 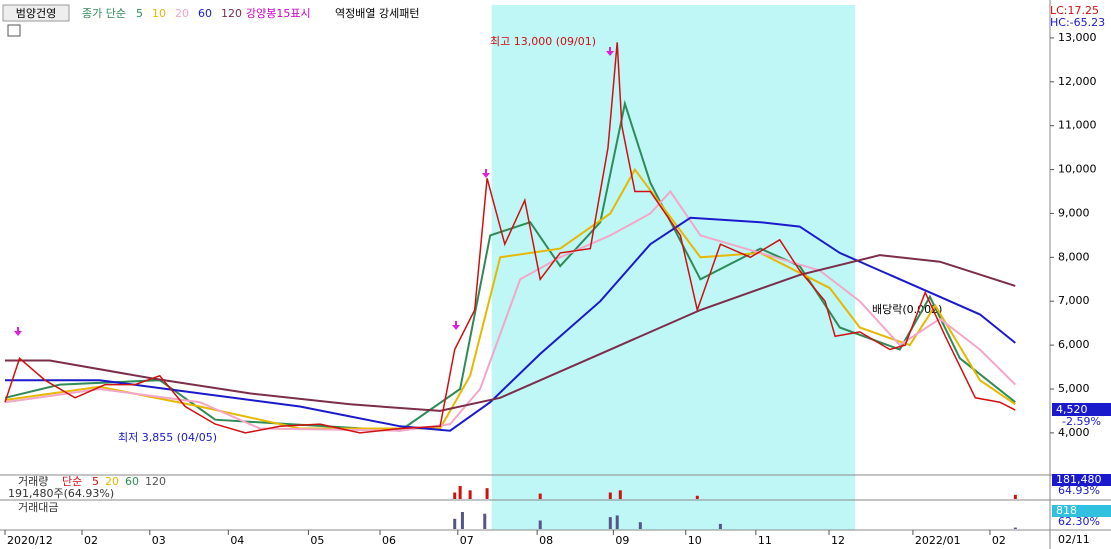 I want to click on turnover-box, so click(x=1081, y=511).